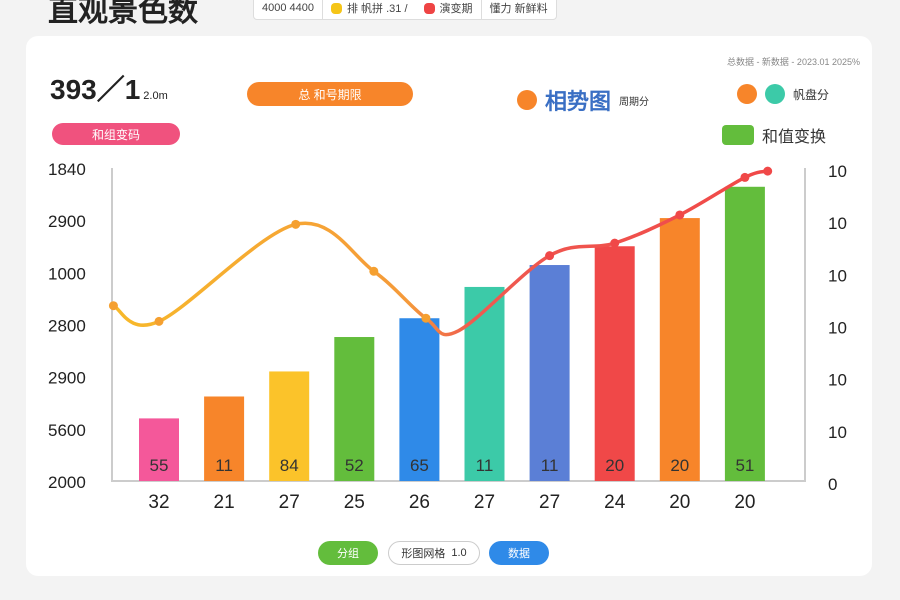  I want to click on bar-value-label: 84, so click(289, 465).